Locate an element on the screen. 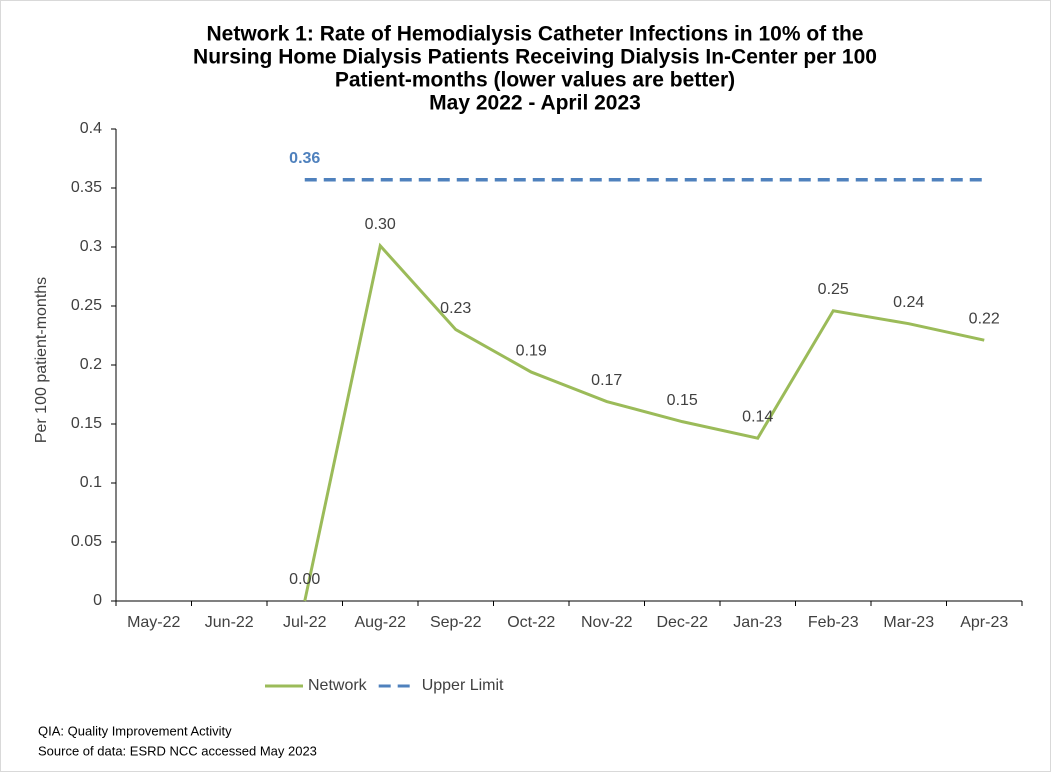  data-label: 0.30 is located at coordinates (380, 224).